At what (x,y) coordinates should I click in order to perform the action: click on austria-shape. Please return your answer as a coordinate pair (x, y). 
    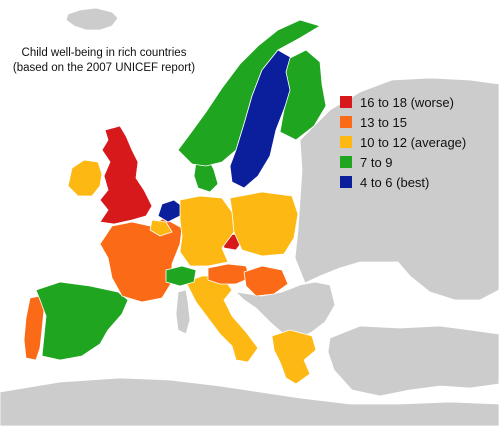
    Looking at the image, I should click on (229, 274).